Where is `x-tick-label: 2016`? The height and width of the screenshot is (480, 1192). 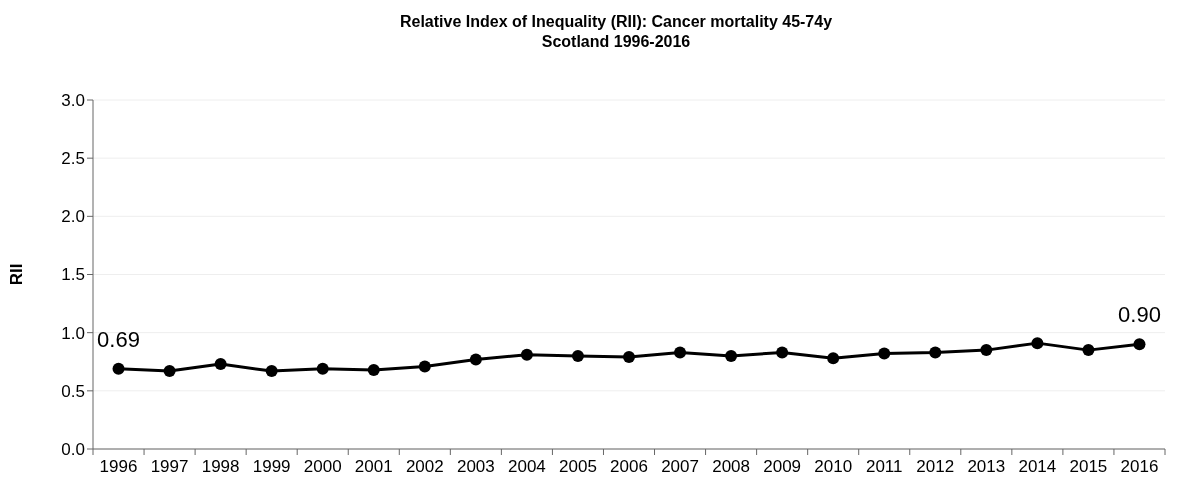 x-tick-label: 2016 is located at coordinates (1139, 466).